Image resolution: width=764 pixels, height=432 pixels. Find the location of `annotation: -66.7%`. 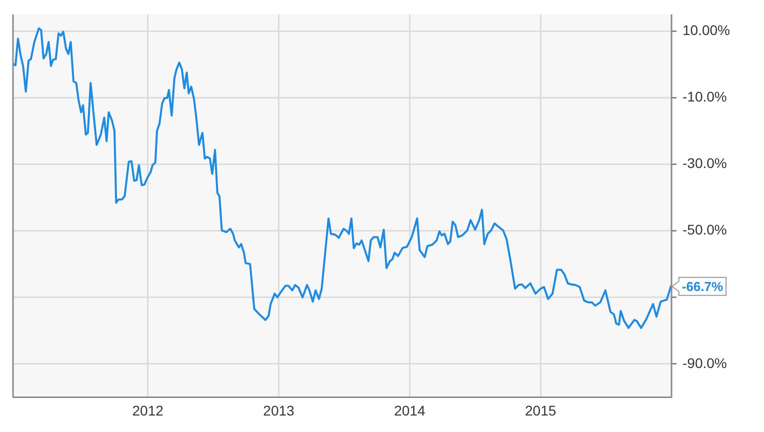

annotation: -66.7% is located at coordinates (703, 286).